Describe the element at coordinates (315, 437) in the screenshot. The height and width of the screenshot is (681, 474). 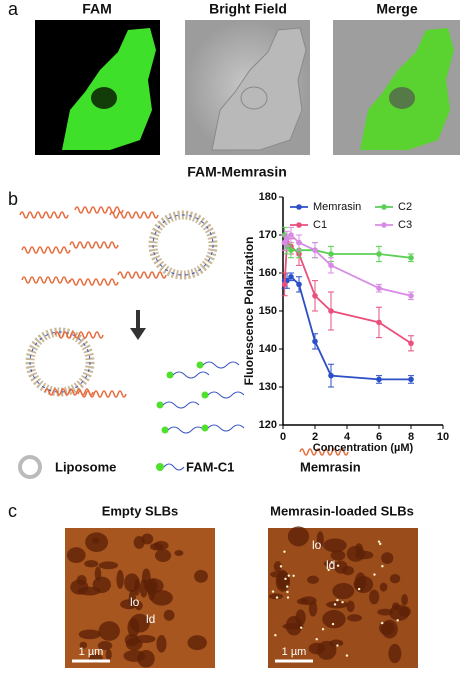
I see `x-tick-label: 2` at that location.